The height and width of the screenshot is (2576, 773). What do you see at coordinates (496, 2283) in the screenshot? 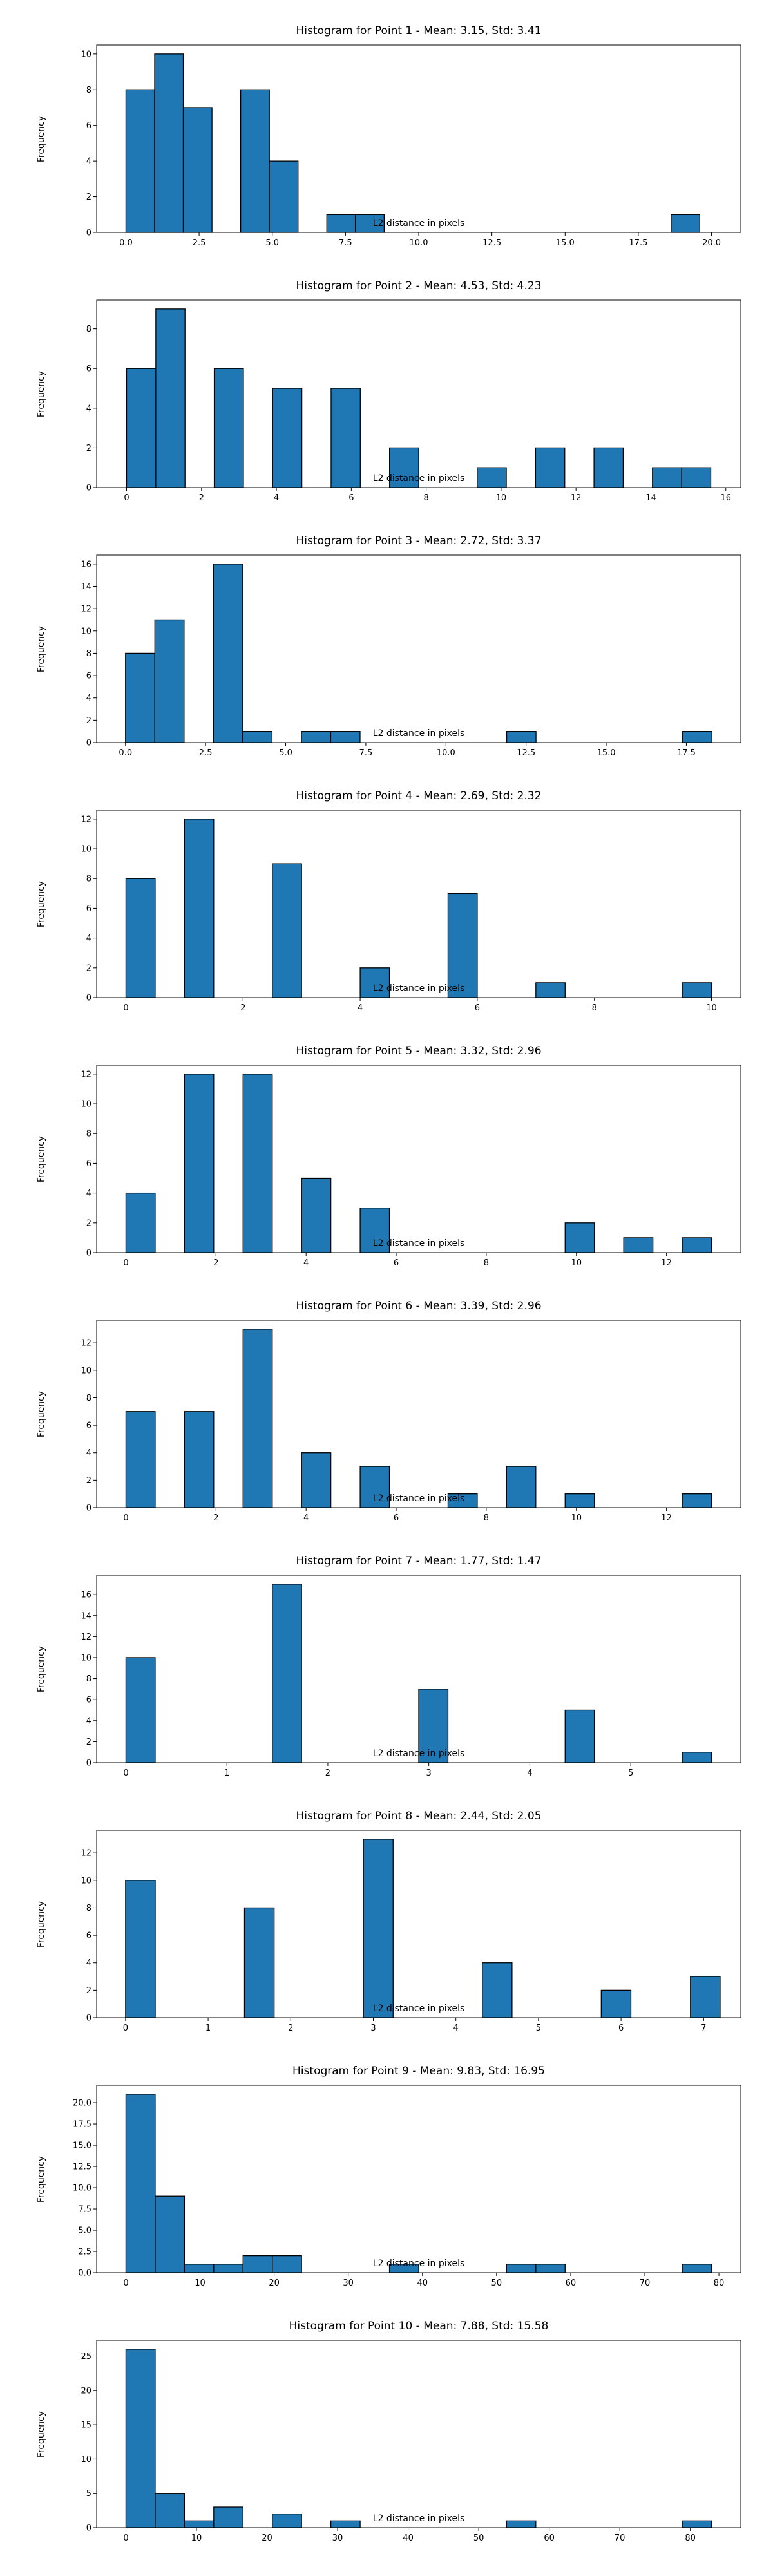
I see `x-tick-label: 50` at bounding box center [496, 2283].